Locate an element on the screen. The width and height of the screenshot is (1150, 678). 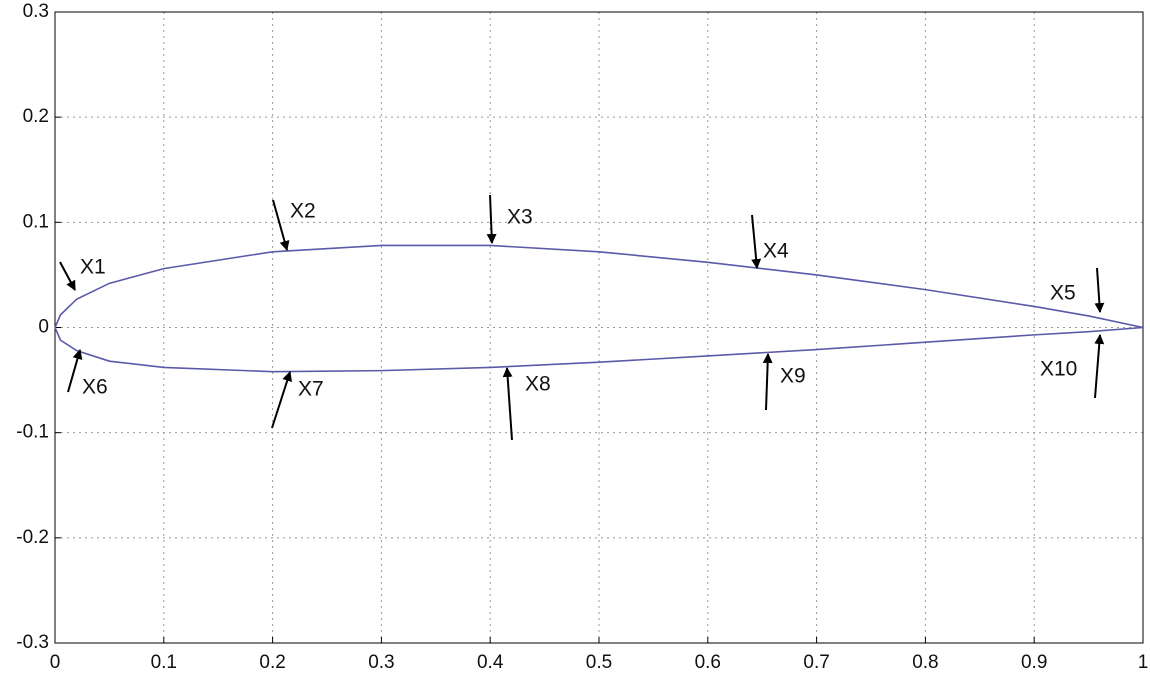
x-tick-label: 0.2 is located at coordinates (272, 662).